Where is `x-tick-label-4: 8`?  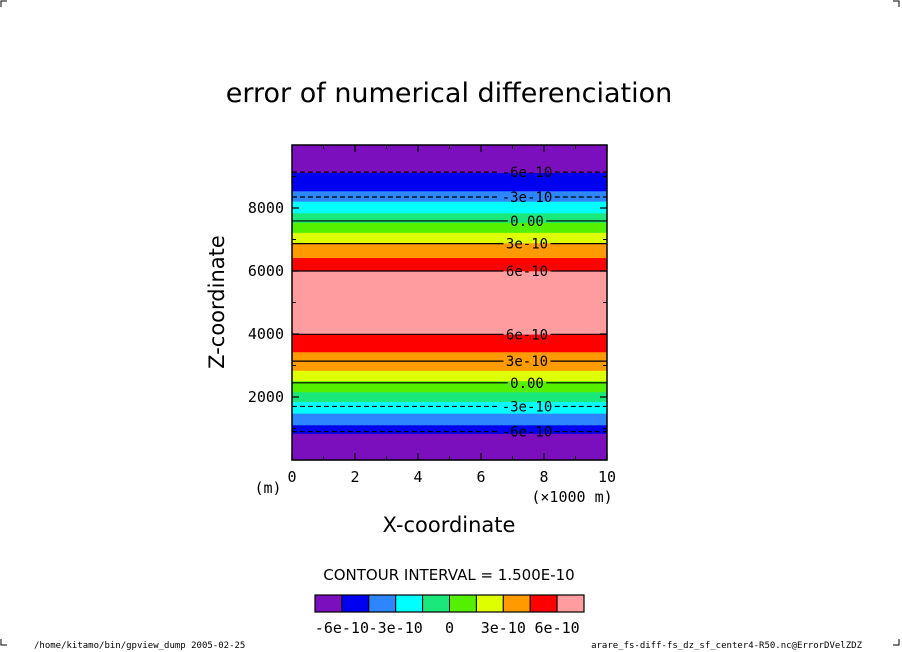 x-tick-label-4: 8 is located at coordinates (543, 477).